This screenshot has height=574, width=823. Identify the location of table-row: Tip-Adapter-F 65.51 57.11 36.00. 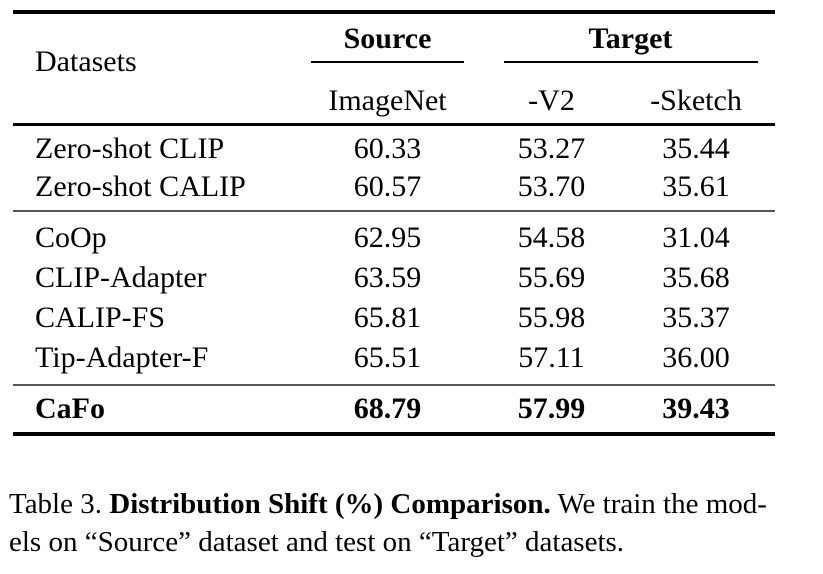
(394, 358).